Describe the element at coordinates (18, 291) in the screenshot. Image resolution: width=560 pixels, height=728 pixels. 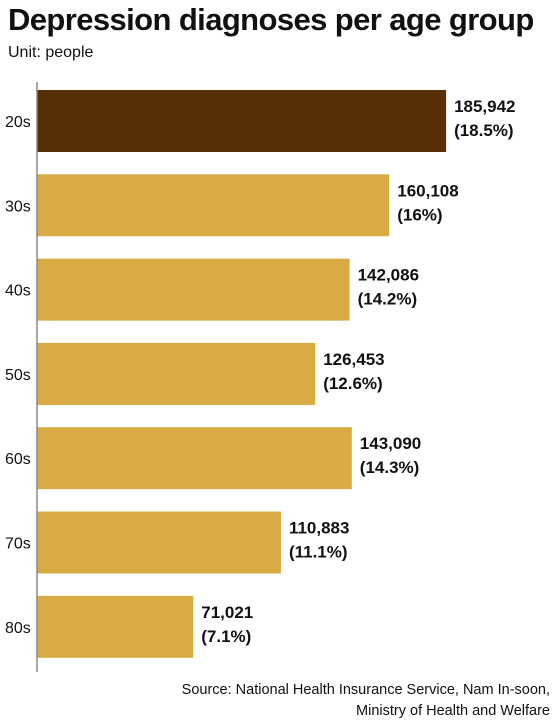
I see `category-label: 40s` at that location.